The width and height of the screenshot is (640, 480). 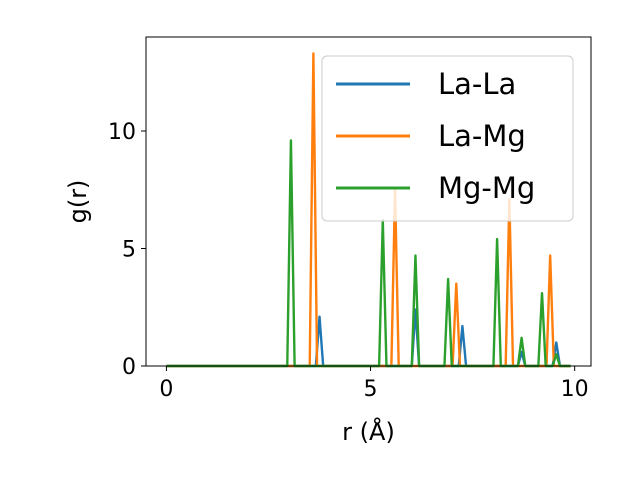 What do you see at coordinates (482, 136) in the screenshot?
I see `legend-label-la-mg: La-Mg` at bounding box center [482, 136].